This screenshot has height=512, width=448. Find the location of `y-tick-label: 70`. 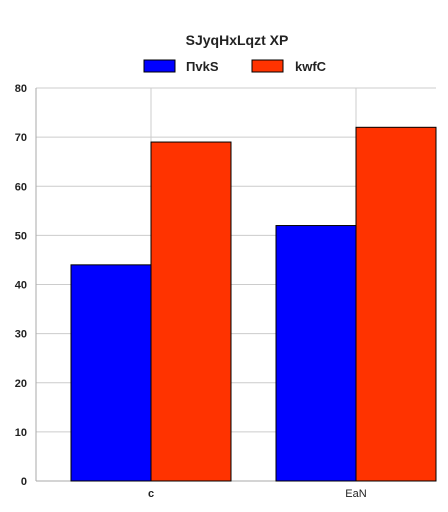

y-tick-label: 70 is located at coordinates (21, 138).